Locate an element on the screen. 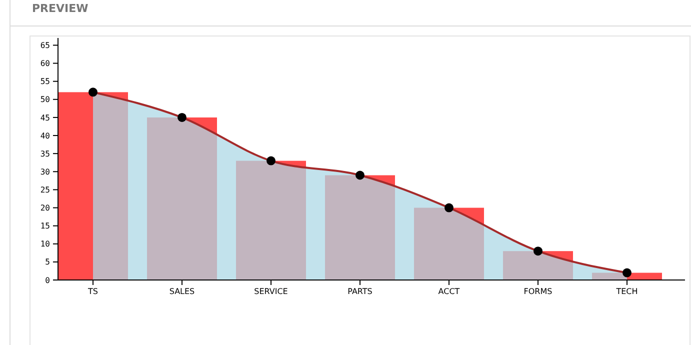 The height and width of the screenshot is (345, 691). y-tick-label: 15 is located at coordinates (45, 226).